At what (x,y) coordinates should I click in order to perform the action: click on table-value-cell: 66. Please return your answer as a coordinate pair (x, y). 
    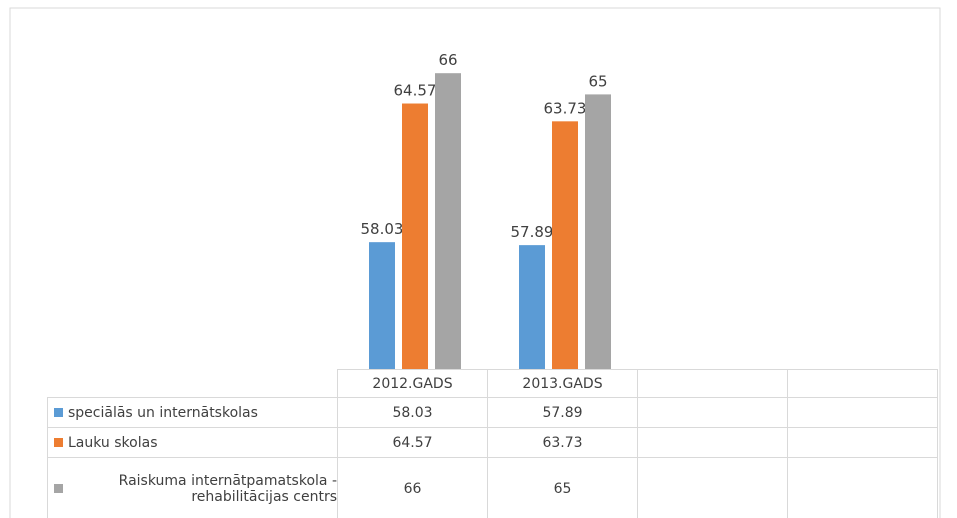
    Looking at the image, I should click on (412, 487).